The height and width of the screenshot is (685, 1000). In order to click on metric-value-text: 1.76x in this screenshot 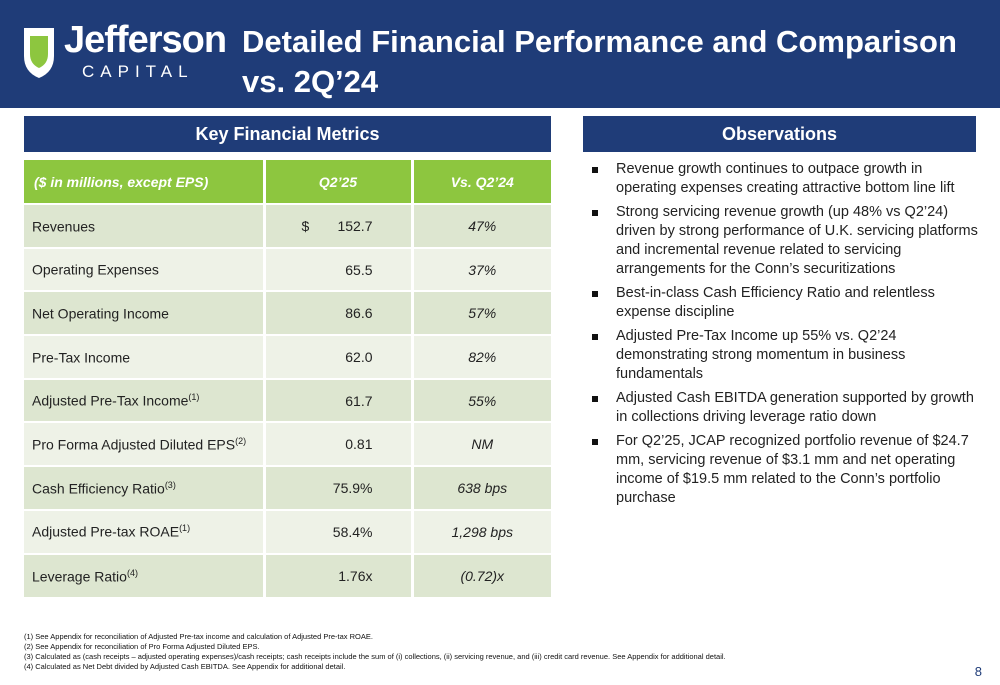, I will do `click(355, 575)`.